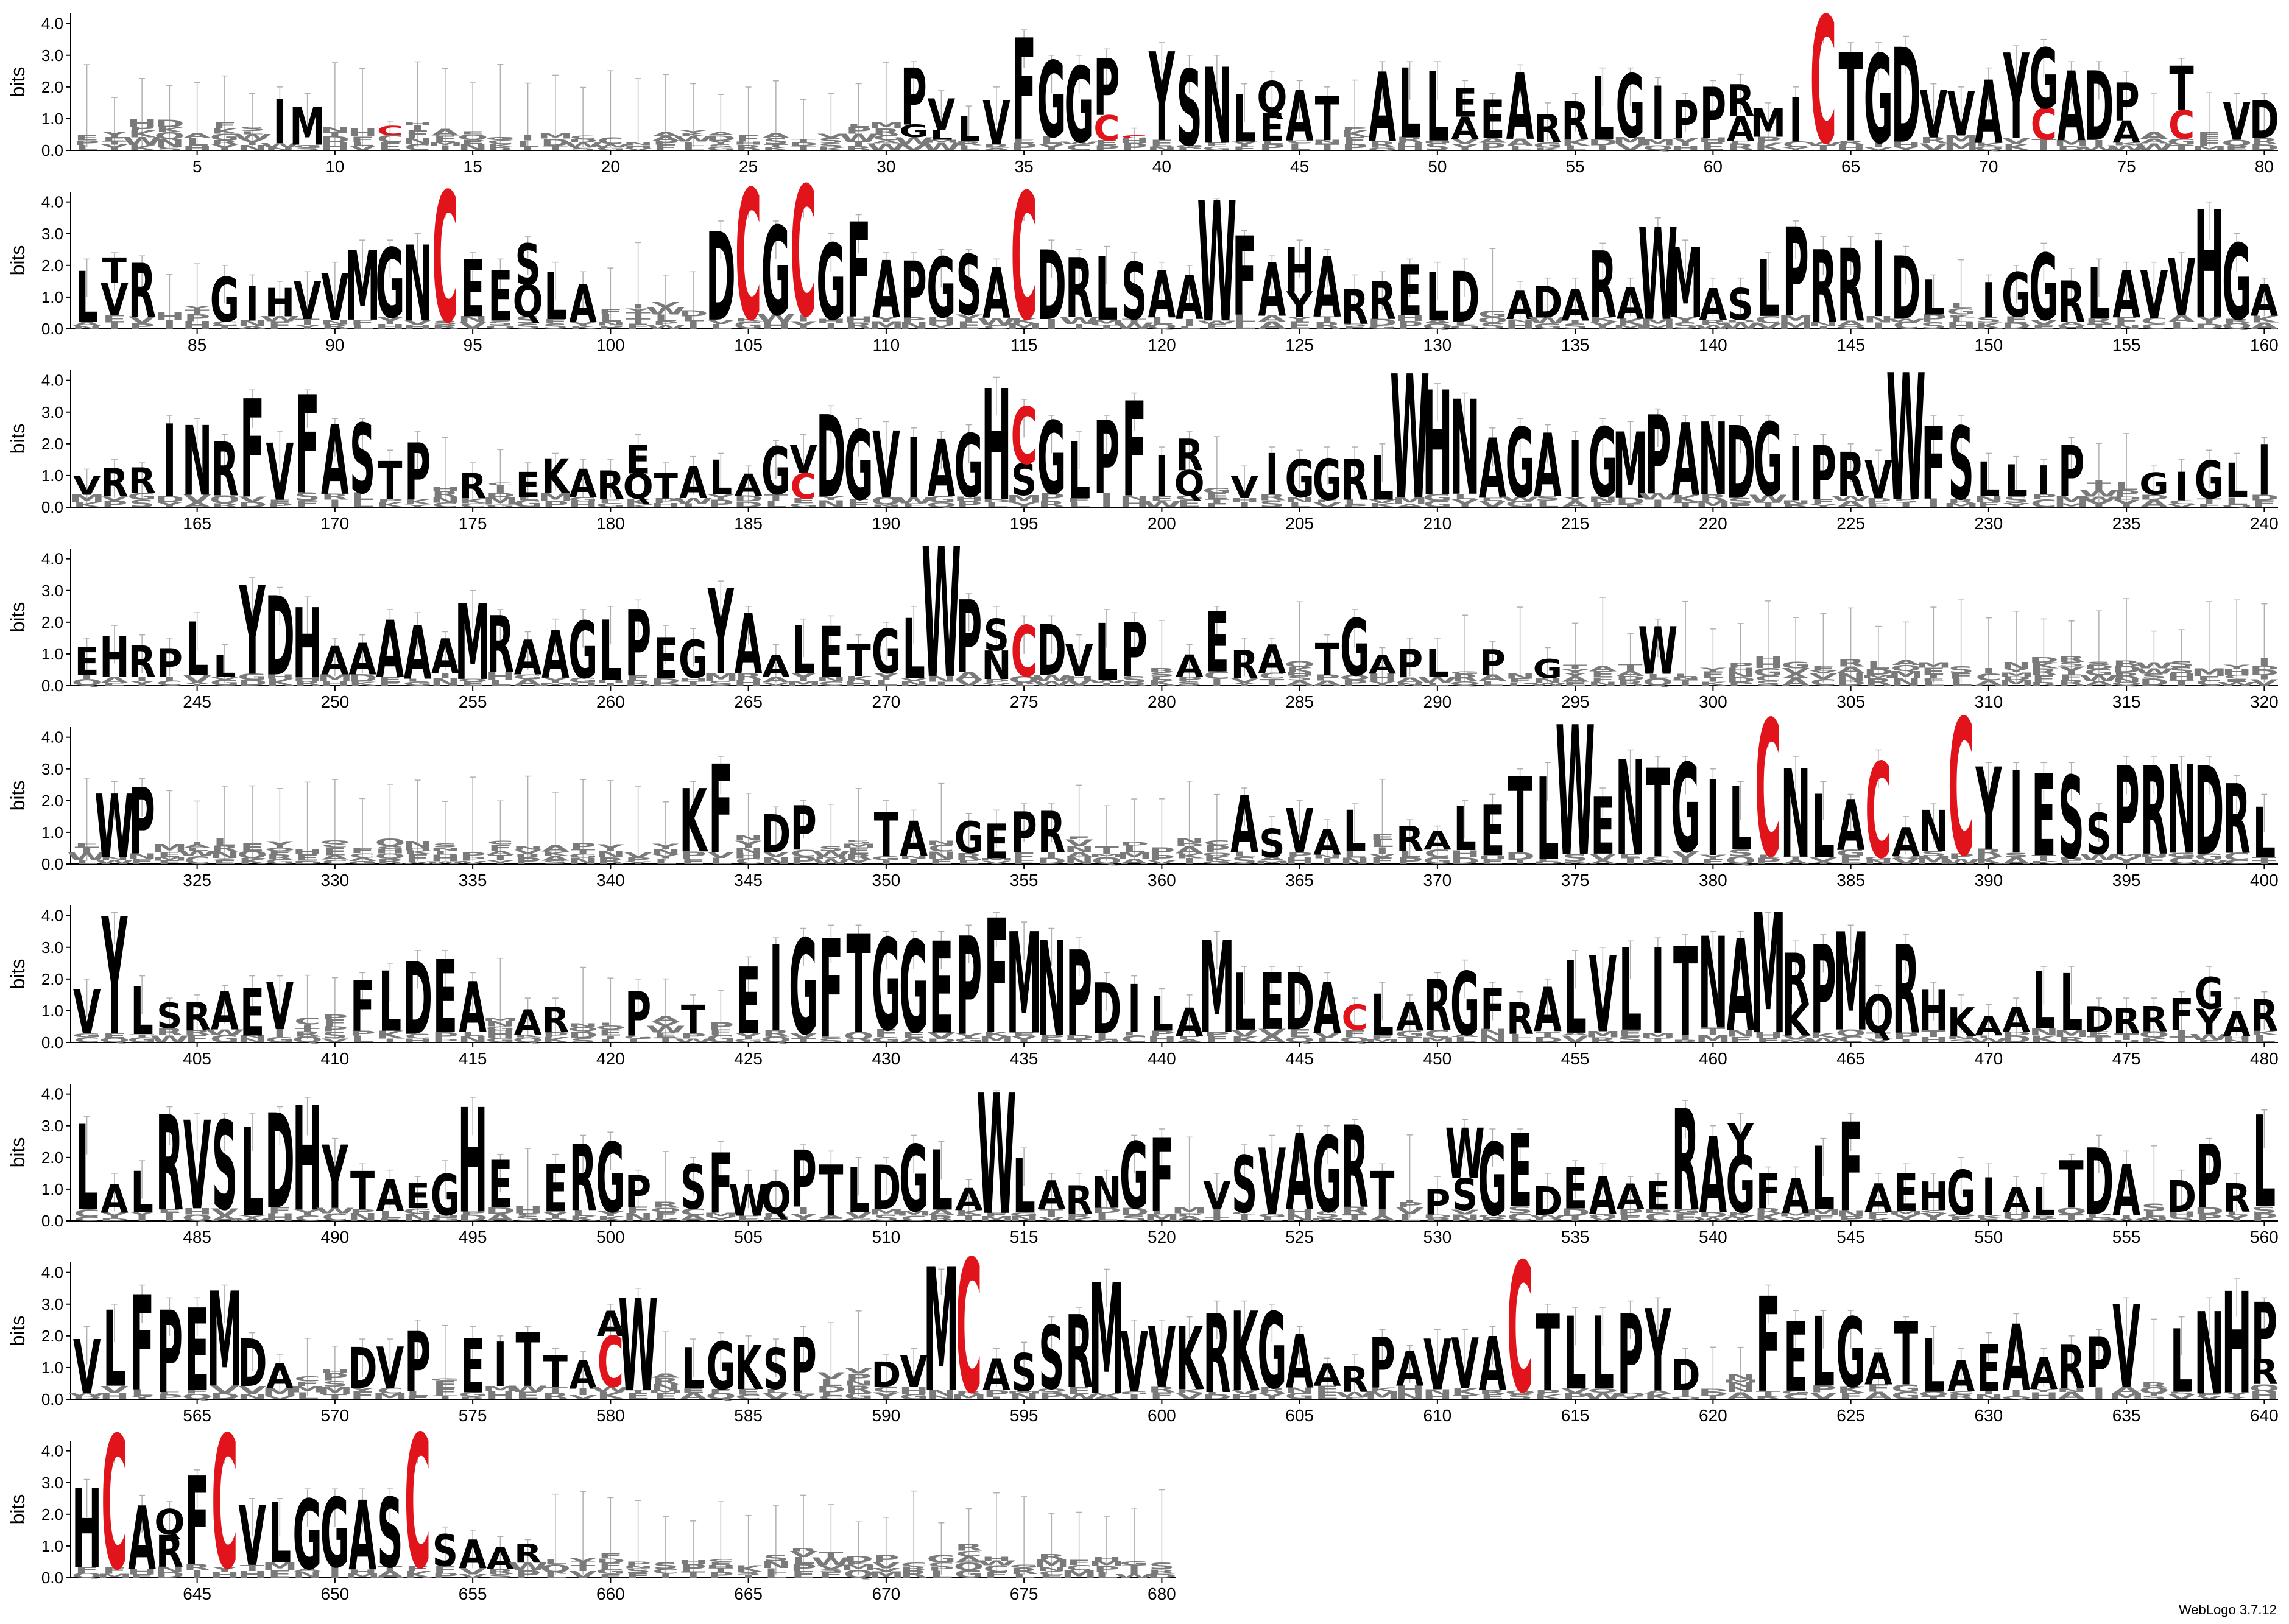 The image size is (2289, 1624). I want to click on residue-letter-182: T, so click(666, 486).